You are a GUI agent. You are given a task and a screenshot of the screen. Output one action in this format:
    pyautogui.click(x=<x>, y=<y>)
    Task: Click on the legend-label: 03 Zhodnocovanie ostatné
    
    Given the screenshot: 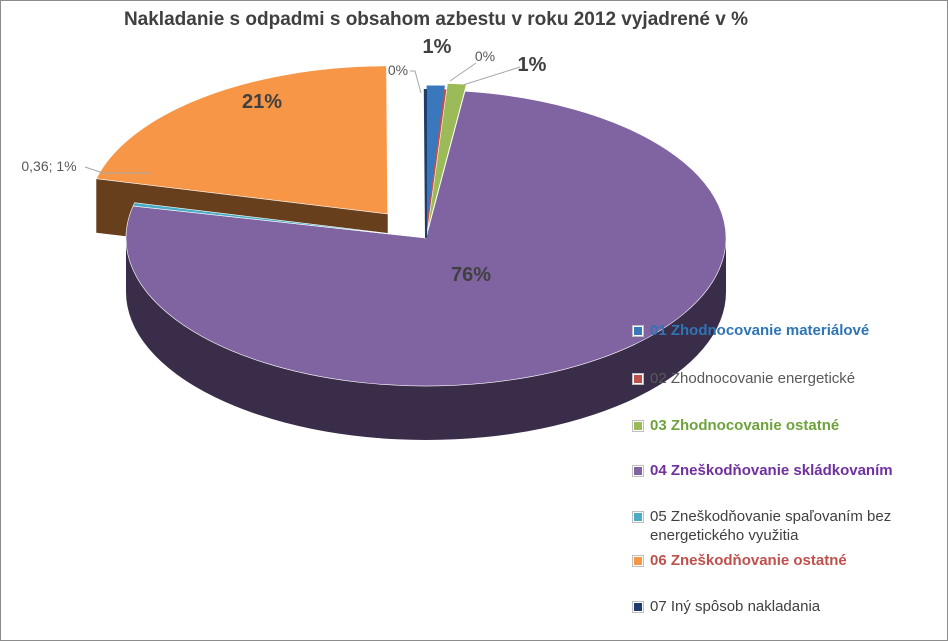 What is the action you would take?
    pyautogui.click(x=745, y=425)
    